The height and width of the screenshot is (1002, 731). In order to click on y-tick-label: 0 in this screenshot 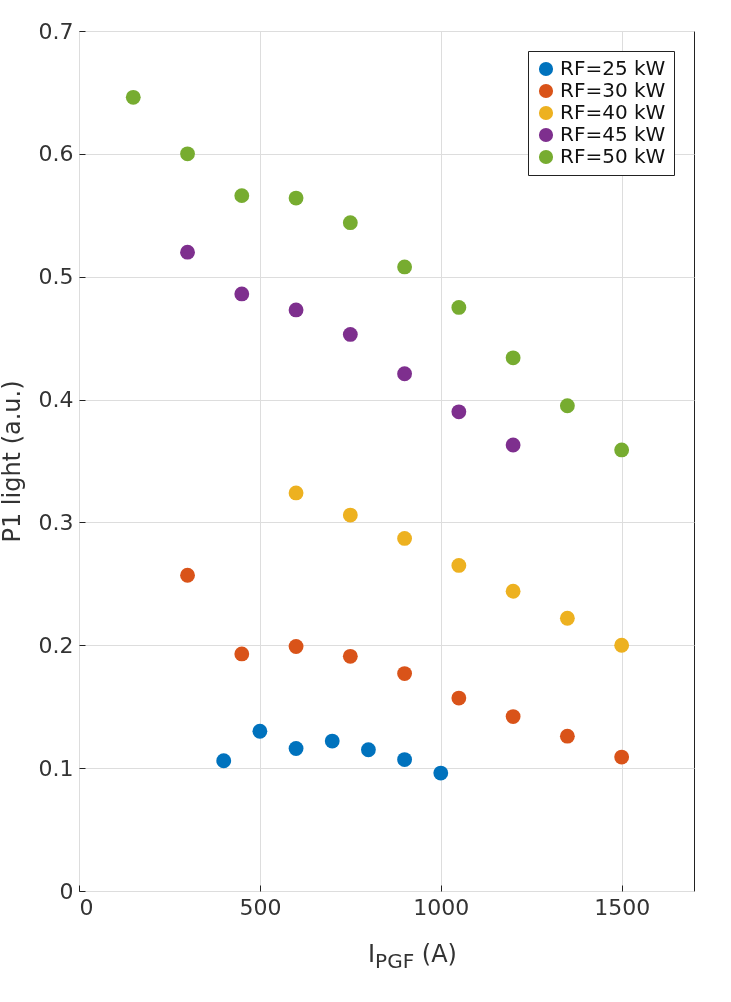, I will do `click(66, 891)`.